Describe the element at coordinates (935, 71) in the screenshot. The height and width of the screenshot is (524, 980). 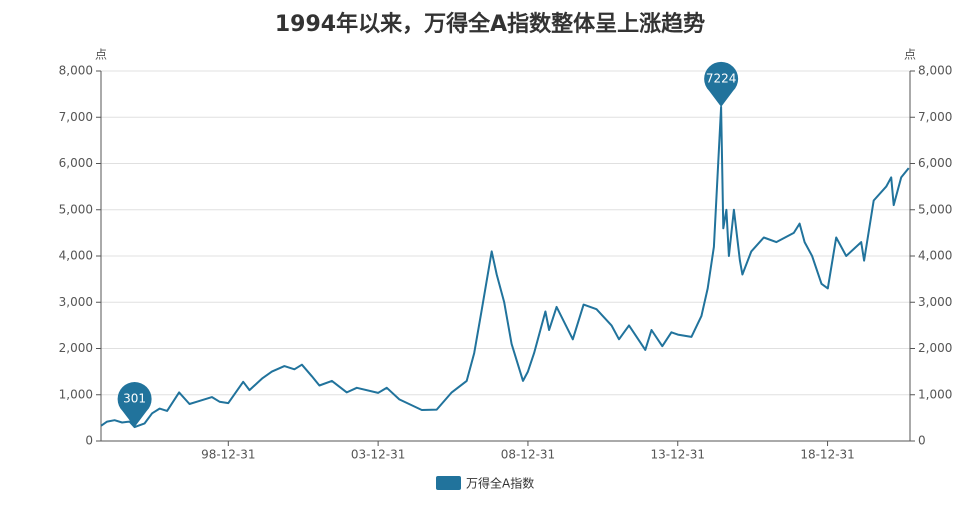
I see `y2-tick-label: 8,000` at that location.